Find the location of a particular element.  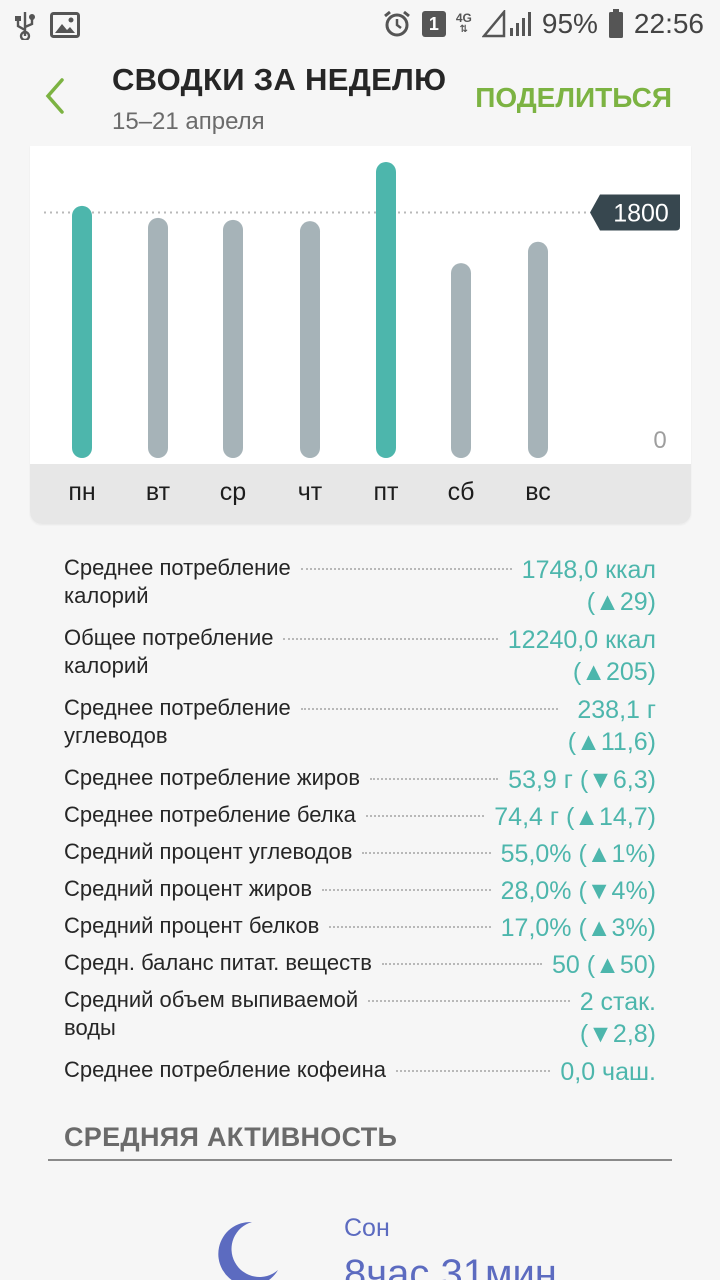

stat-value: 12240,0 ккал (▲205) is located at coordinates (582, 656).